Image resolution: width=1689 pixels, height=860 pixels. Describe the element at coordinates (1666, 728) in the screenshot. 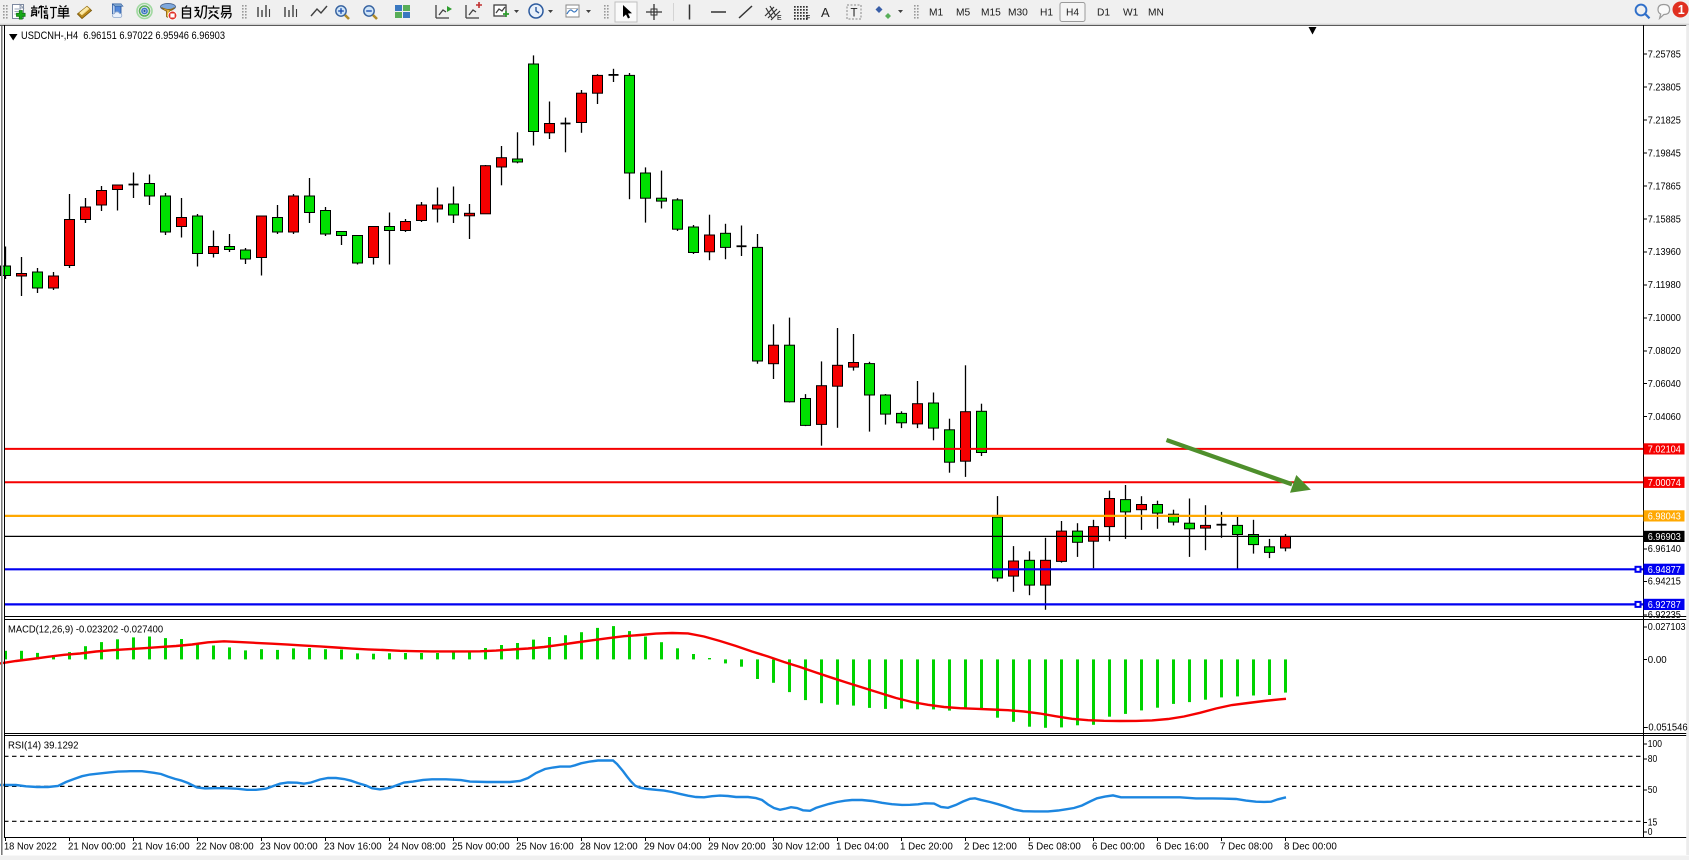

I see `svg-text: -0.051546` at that location.